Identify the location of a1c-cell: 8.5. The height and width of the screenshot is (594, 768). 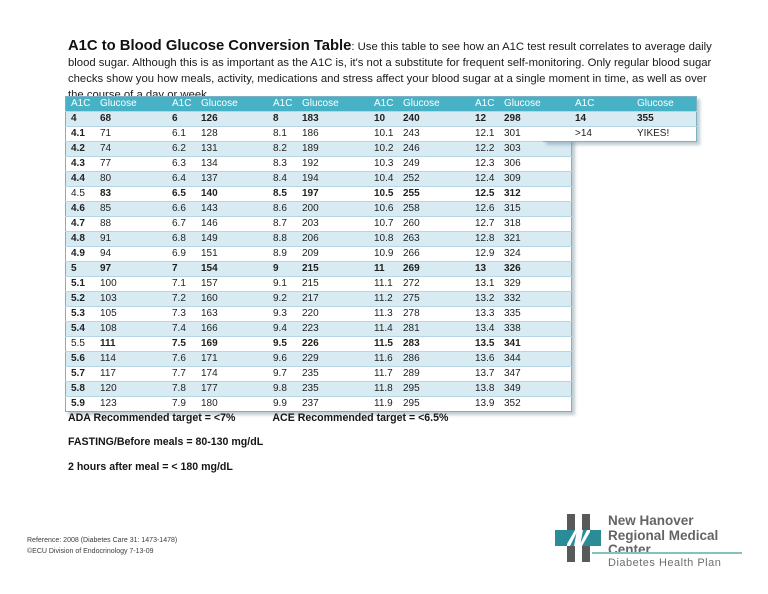
(284, 194).